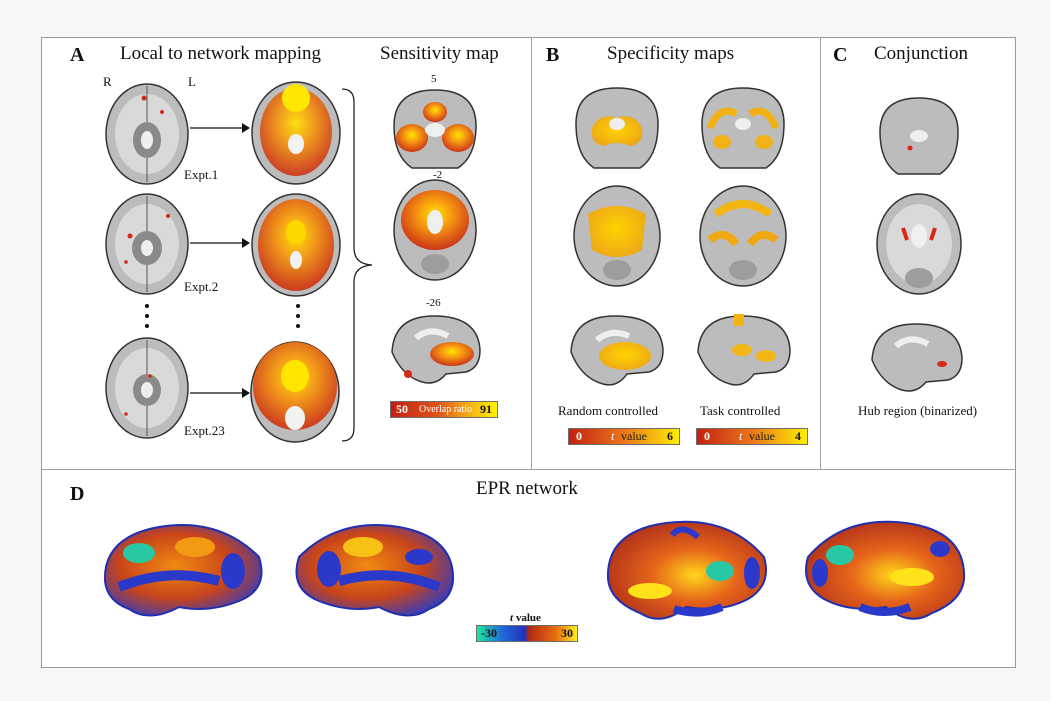 This screenshot has width=1051, height=701. What do you see at coordinates (608, 410) in the screenshot?
I see `random-controlled-caption: Random controlled` at bounding box center [608, 410].